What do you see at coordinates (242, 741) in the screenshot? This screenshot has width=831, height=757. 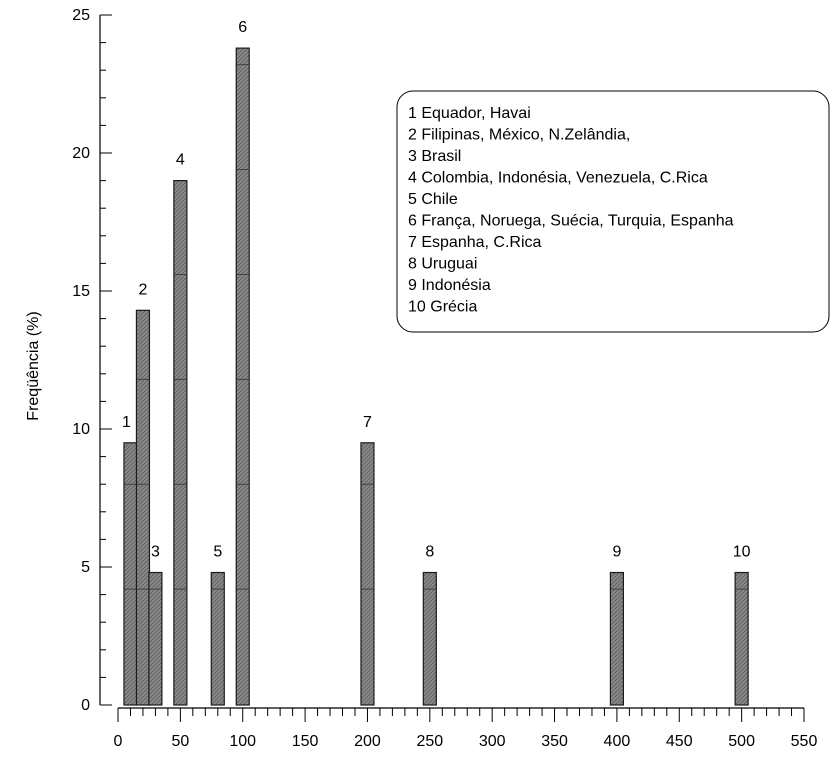 I see `x-tick-label: 100` at bounding box center [242, 741].